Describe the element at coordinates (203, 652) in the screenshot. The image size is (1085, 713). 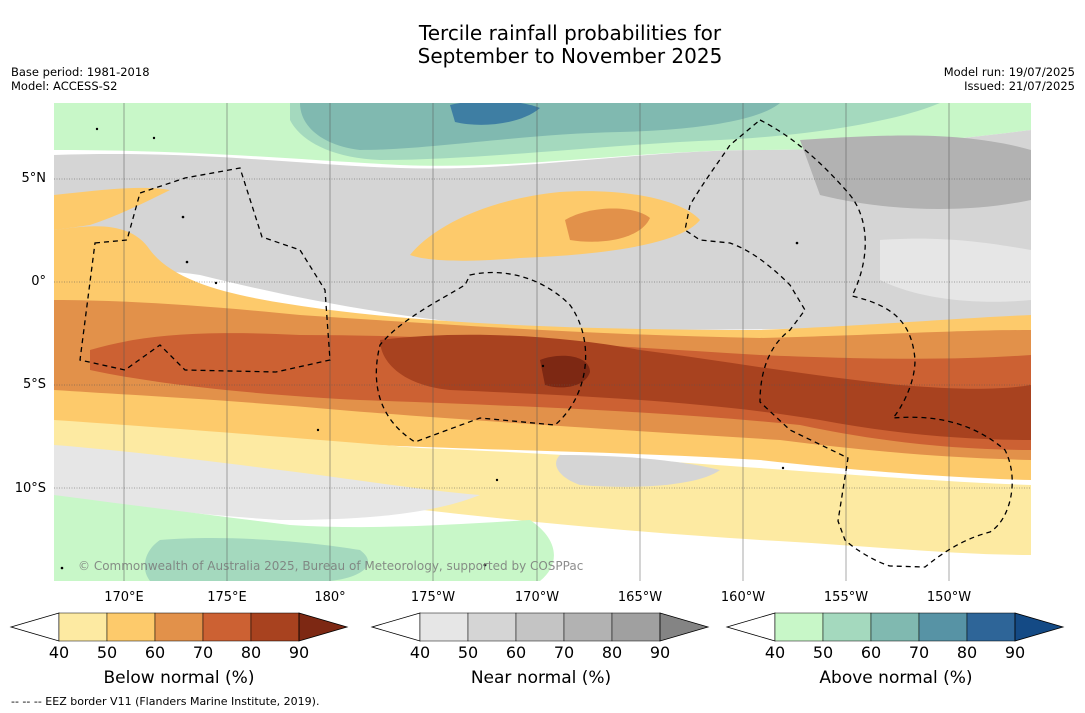
I see `below-tick-70: 70` at that location.